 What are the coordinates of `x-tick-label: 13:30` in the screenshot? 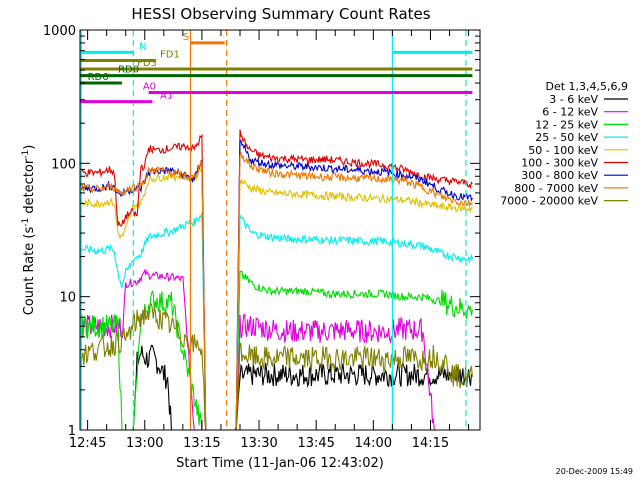 It's located at (258, 443).